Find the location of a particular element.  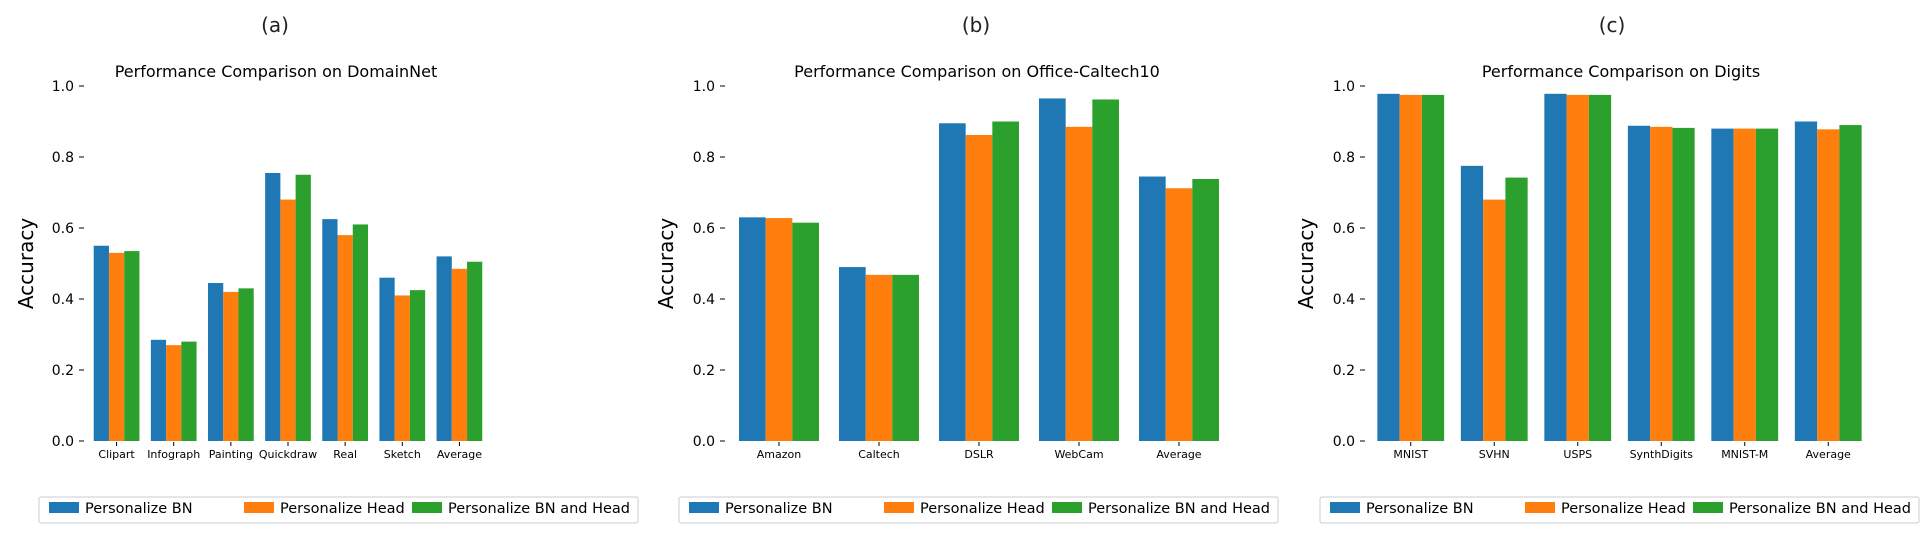

bar-personalize-bn-infograph is located at coordinates (158, 390).